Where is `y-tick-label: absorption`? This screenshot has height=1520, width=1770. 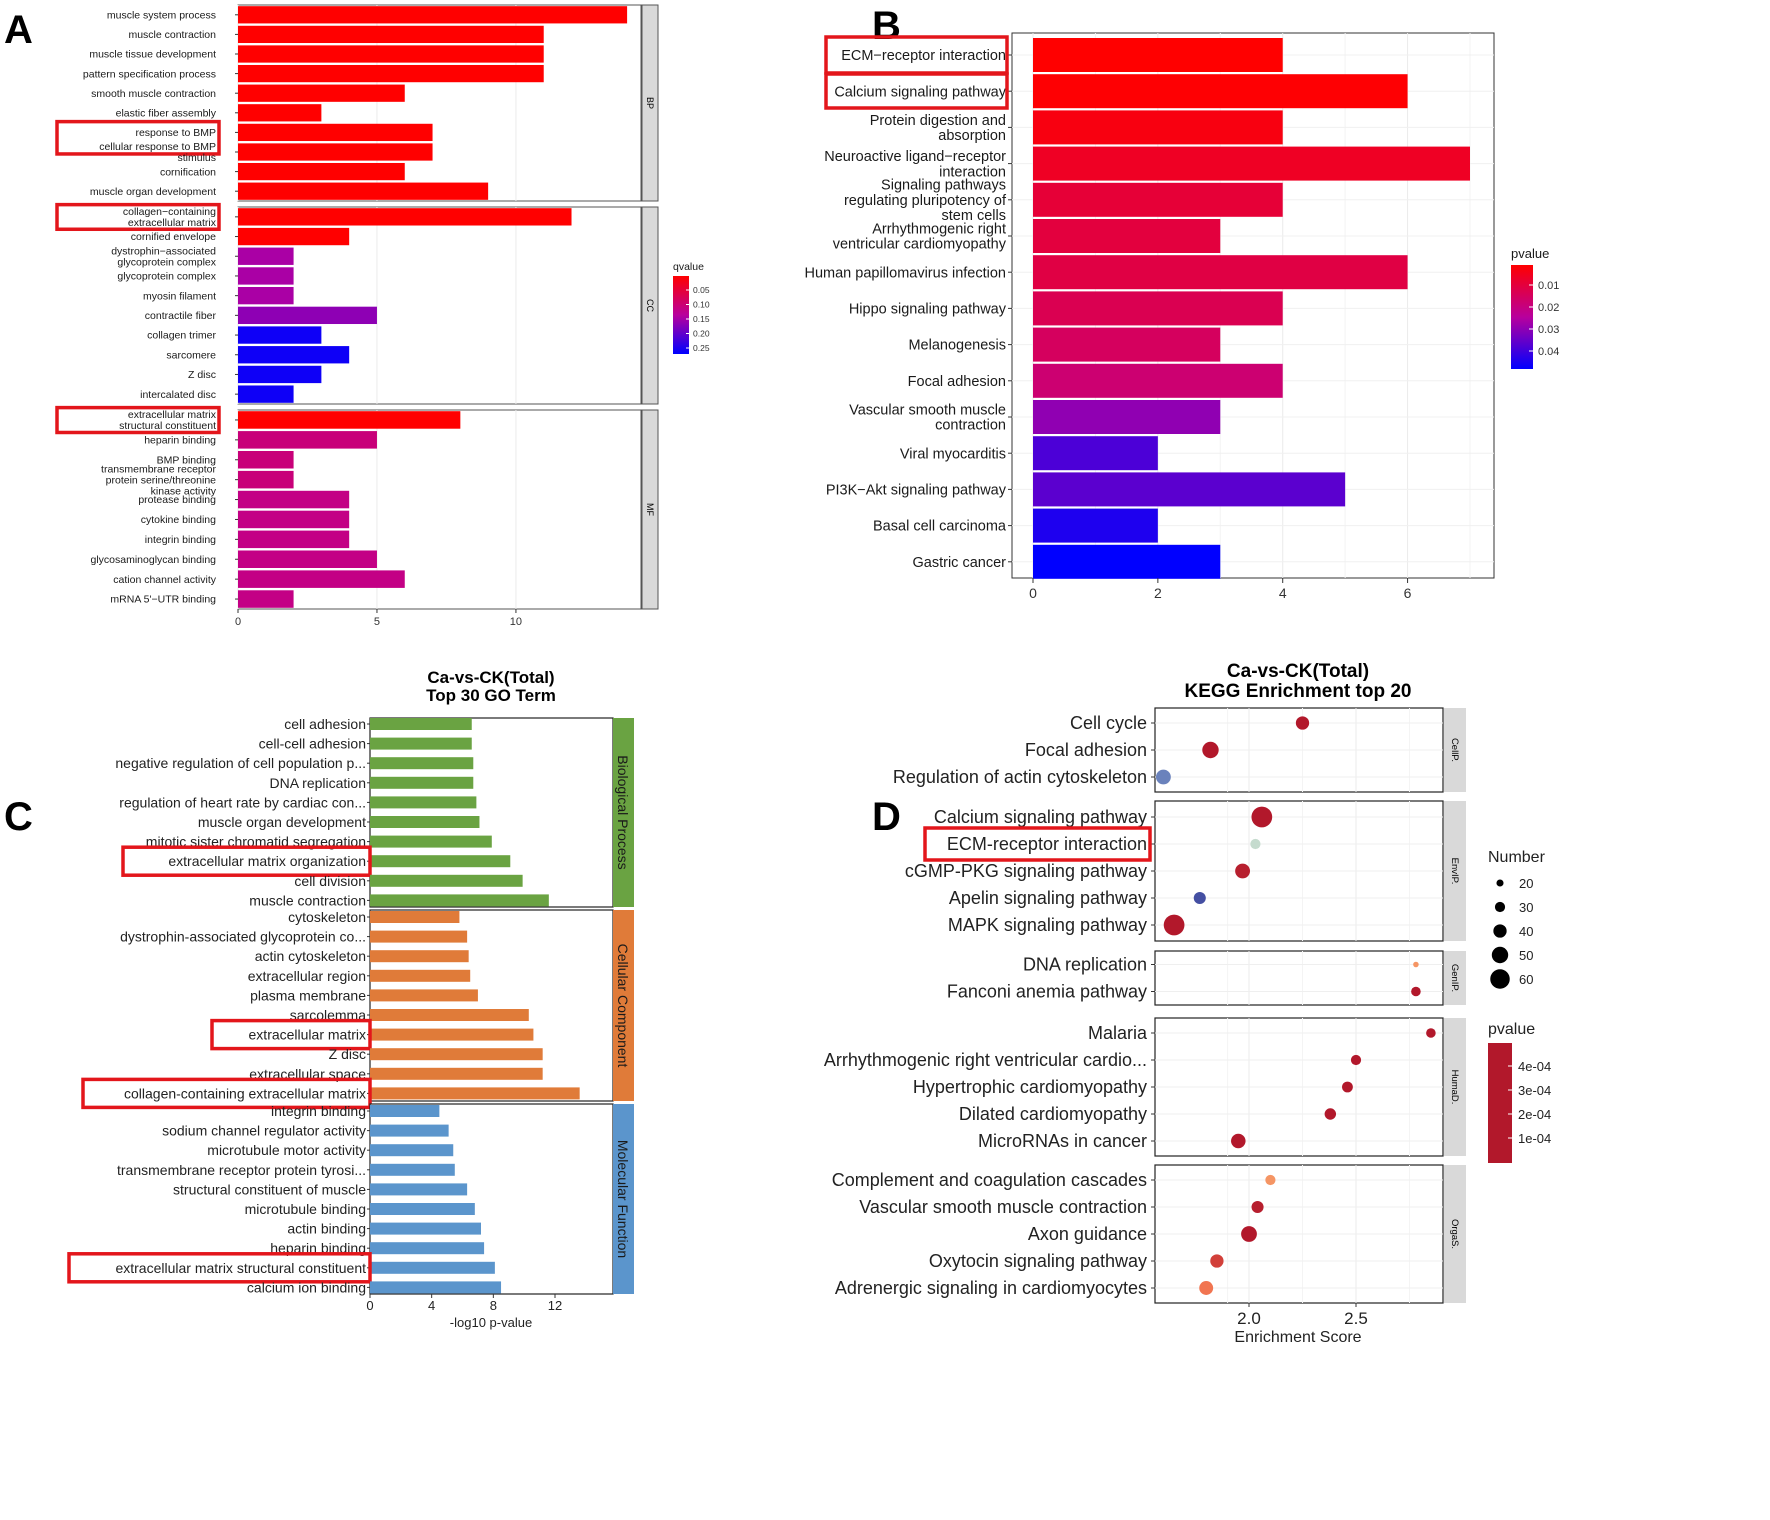 y-tick-label: absorption is located at coordinates (972, 136).